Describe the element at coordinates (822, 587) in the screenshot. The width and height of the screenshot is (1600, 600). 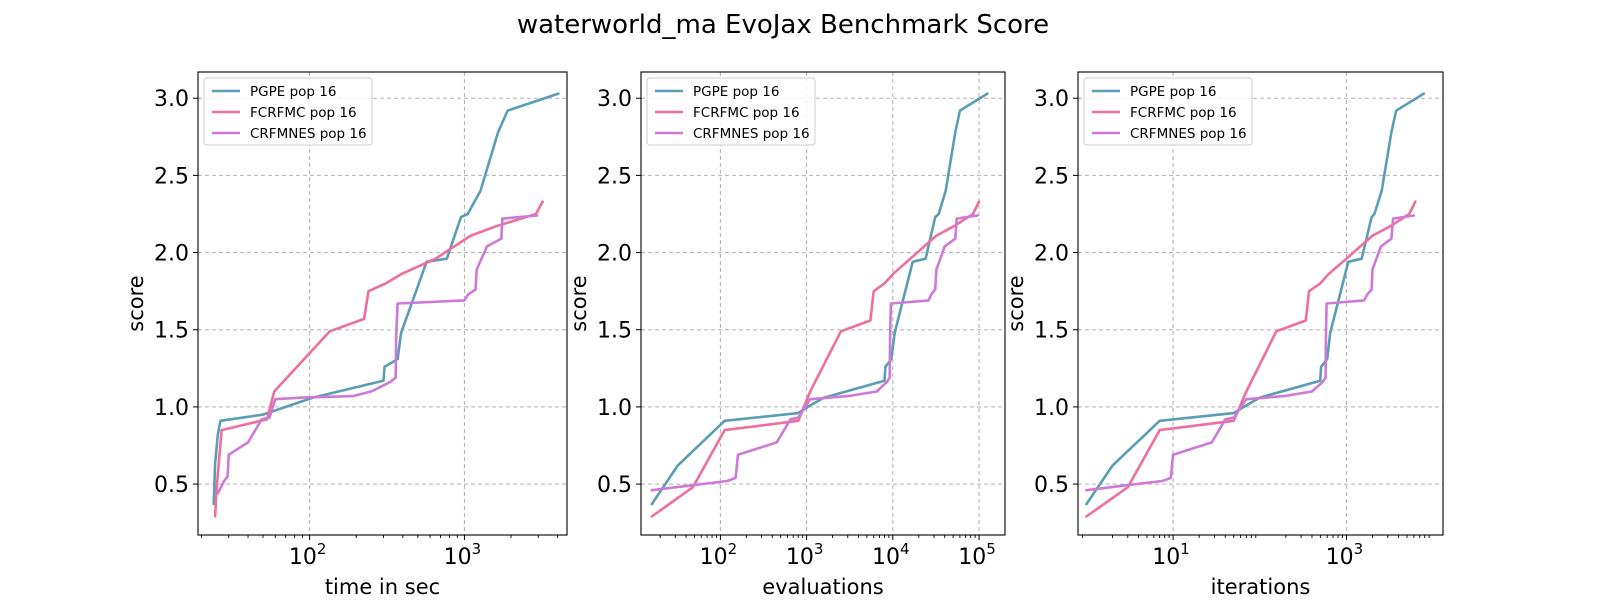
I see `x-axis-label: evaluations` at that location.